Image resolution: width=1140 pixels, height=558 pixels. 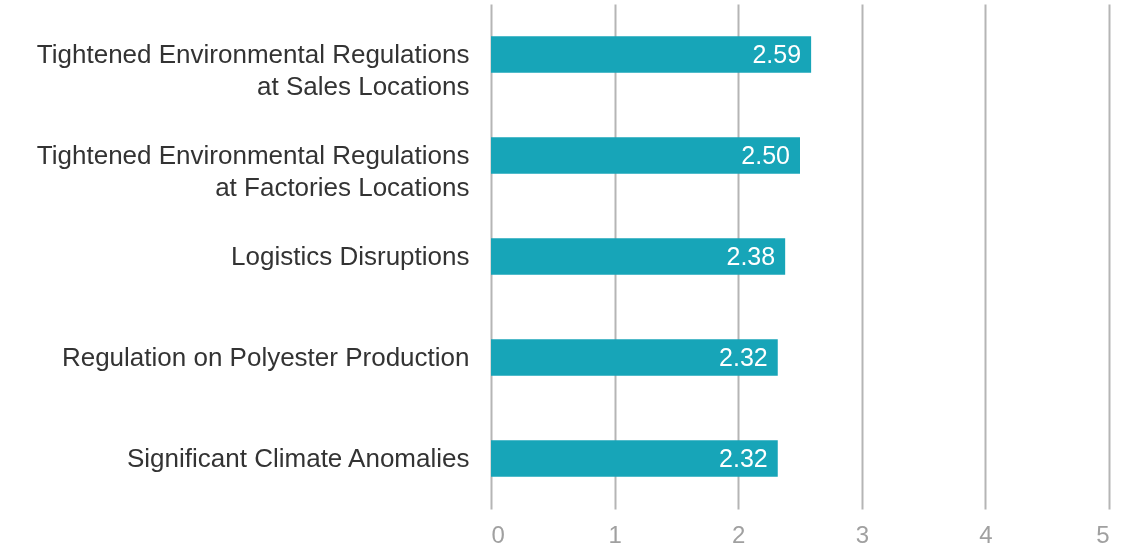 I want to click on x-tick-label: 1, so click(x=615, y=534).